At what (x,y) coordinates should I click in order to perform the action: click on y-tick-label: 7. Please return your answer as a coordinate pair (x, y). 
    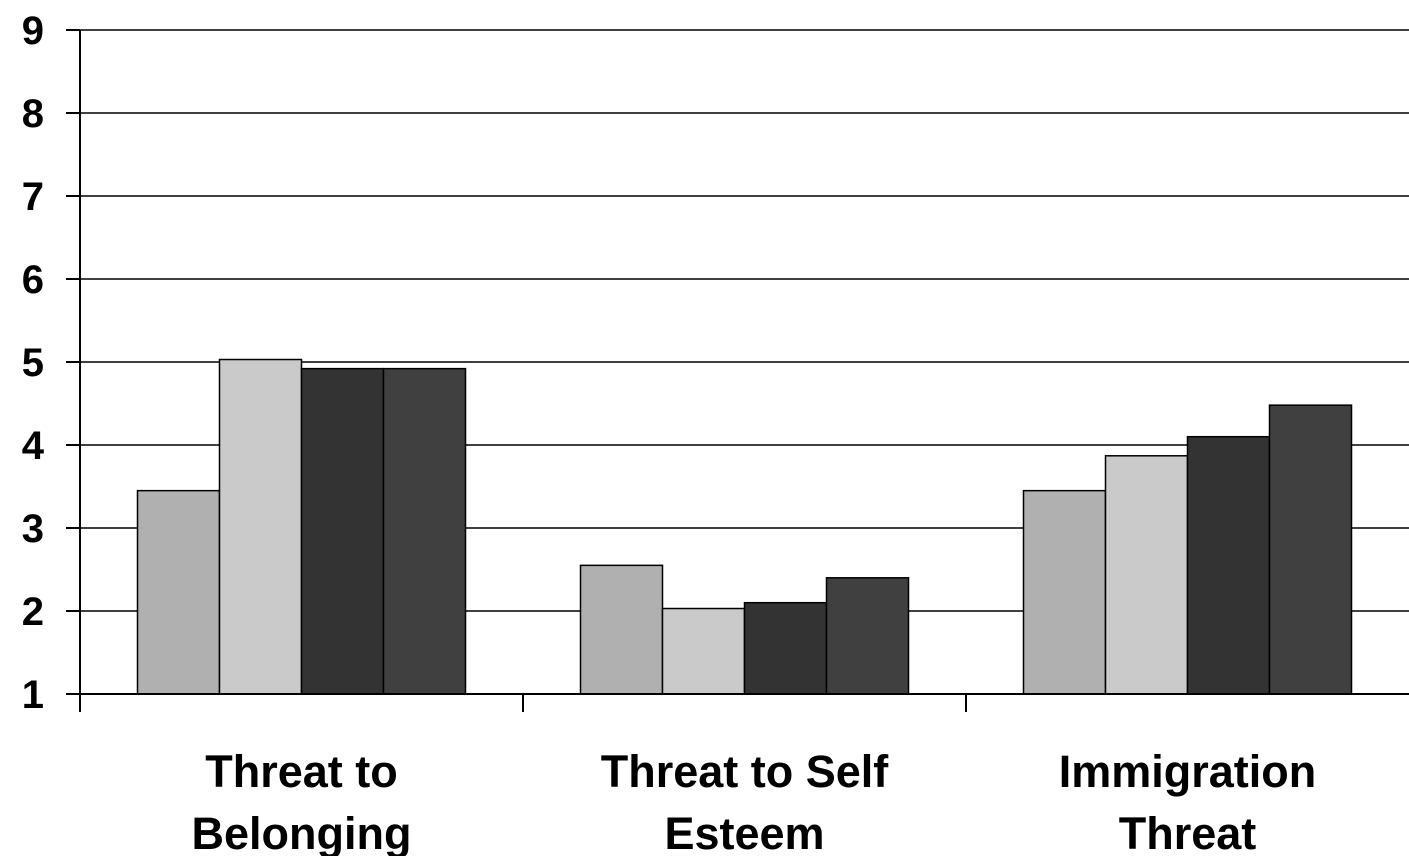
    Looking at the image, I should click on (33, 197).